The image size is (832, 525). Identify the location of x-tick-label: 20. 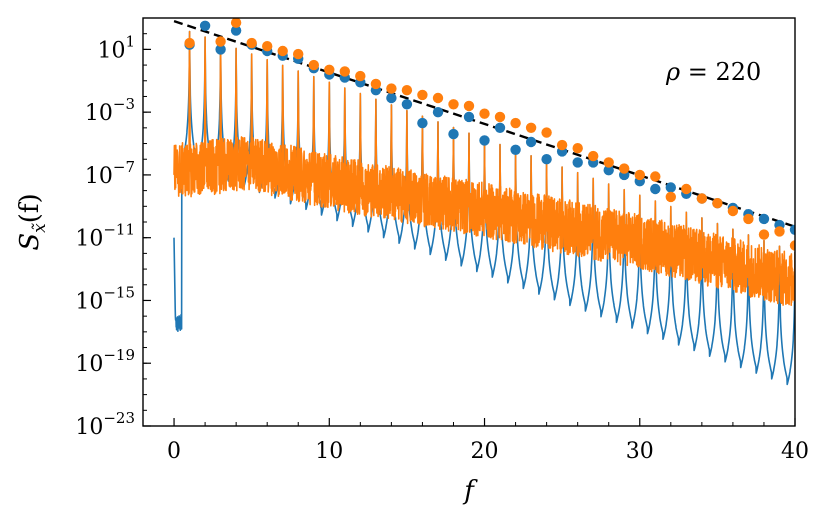
(485, 451).